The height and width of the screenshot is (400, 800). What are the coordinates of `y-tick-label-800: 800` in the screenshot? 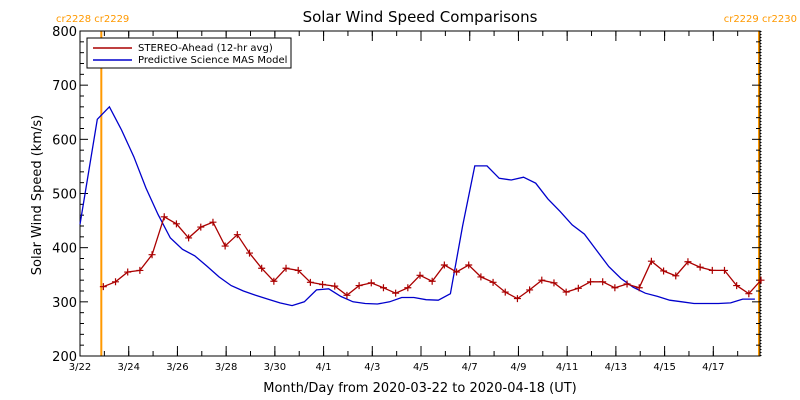 It's located at (64, 32).